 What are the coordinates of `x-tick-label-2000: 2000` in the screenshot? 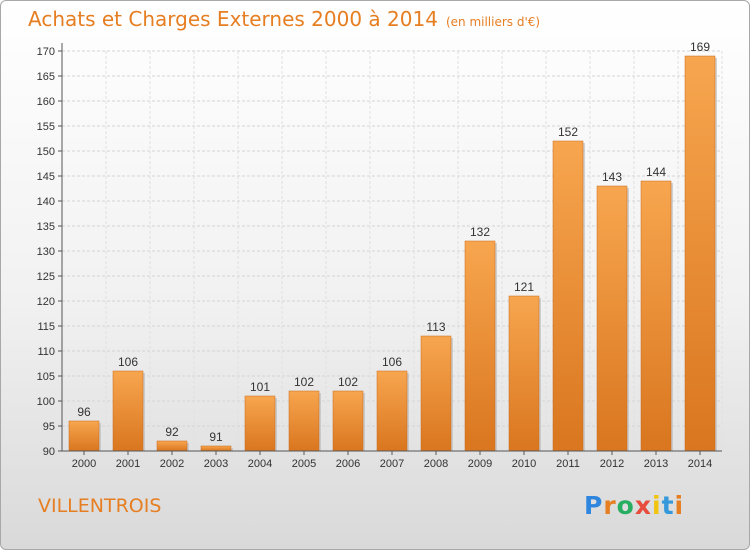 It's located at (84, 464).